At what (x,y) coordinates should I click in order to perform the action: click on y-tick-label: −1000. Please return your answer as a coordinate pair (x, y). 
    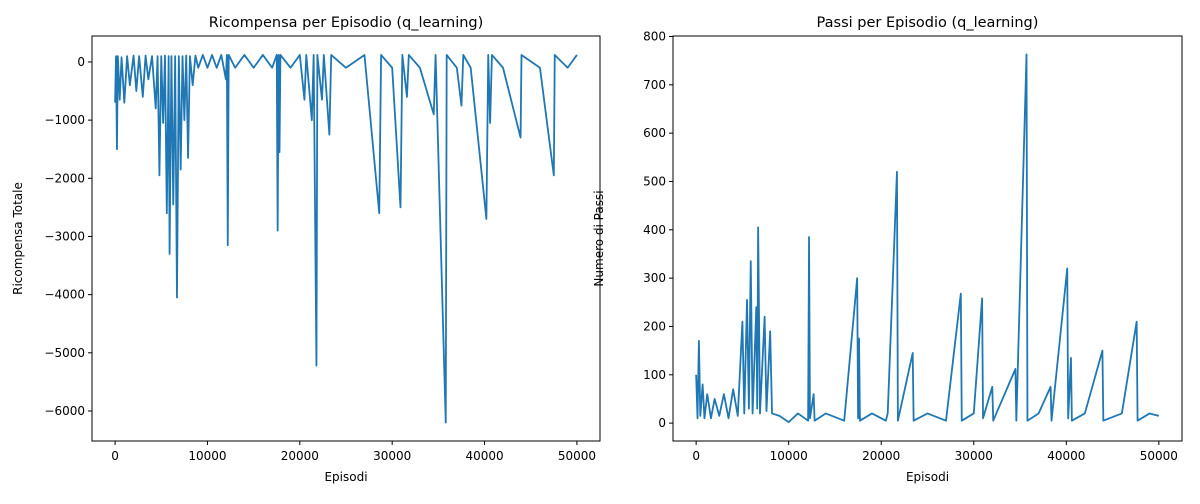
    Looking at the image, I should click on (64, 120).